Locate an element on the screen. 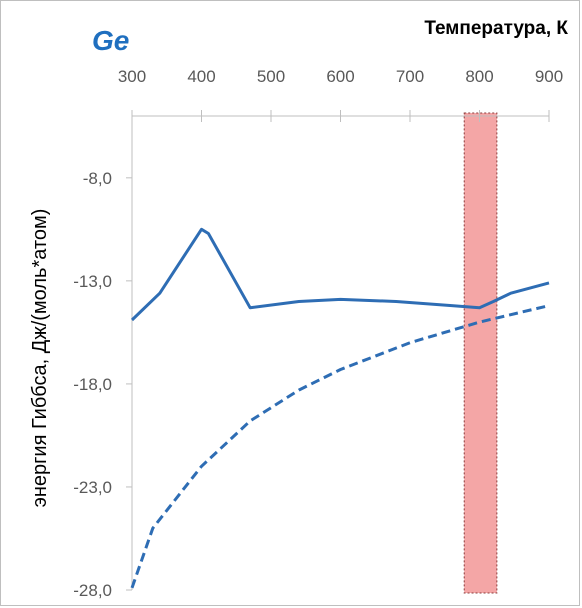 Image resolution: width=582 pixels, height=608 pixels. x-tick-labels: 300 400 500 600 700 800 900 is located at coordinates (340, 76).